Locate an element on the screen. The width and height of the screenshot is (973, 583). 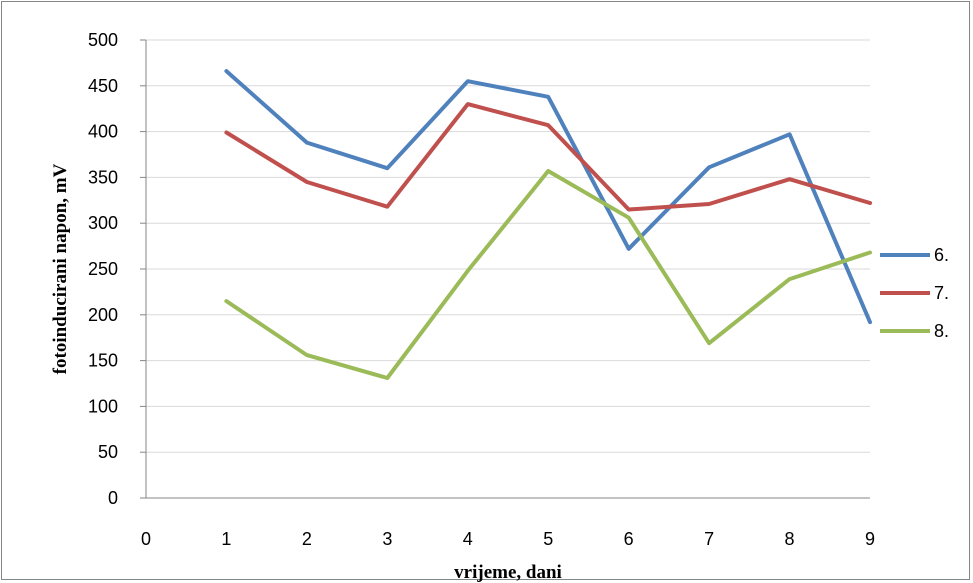
y-axis-title: fotoinducirani napon, mV is located at coordinates (60, 268).